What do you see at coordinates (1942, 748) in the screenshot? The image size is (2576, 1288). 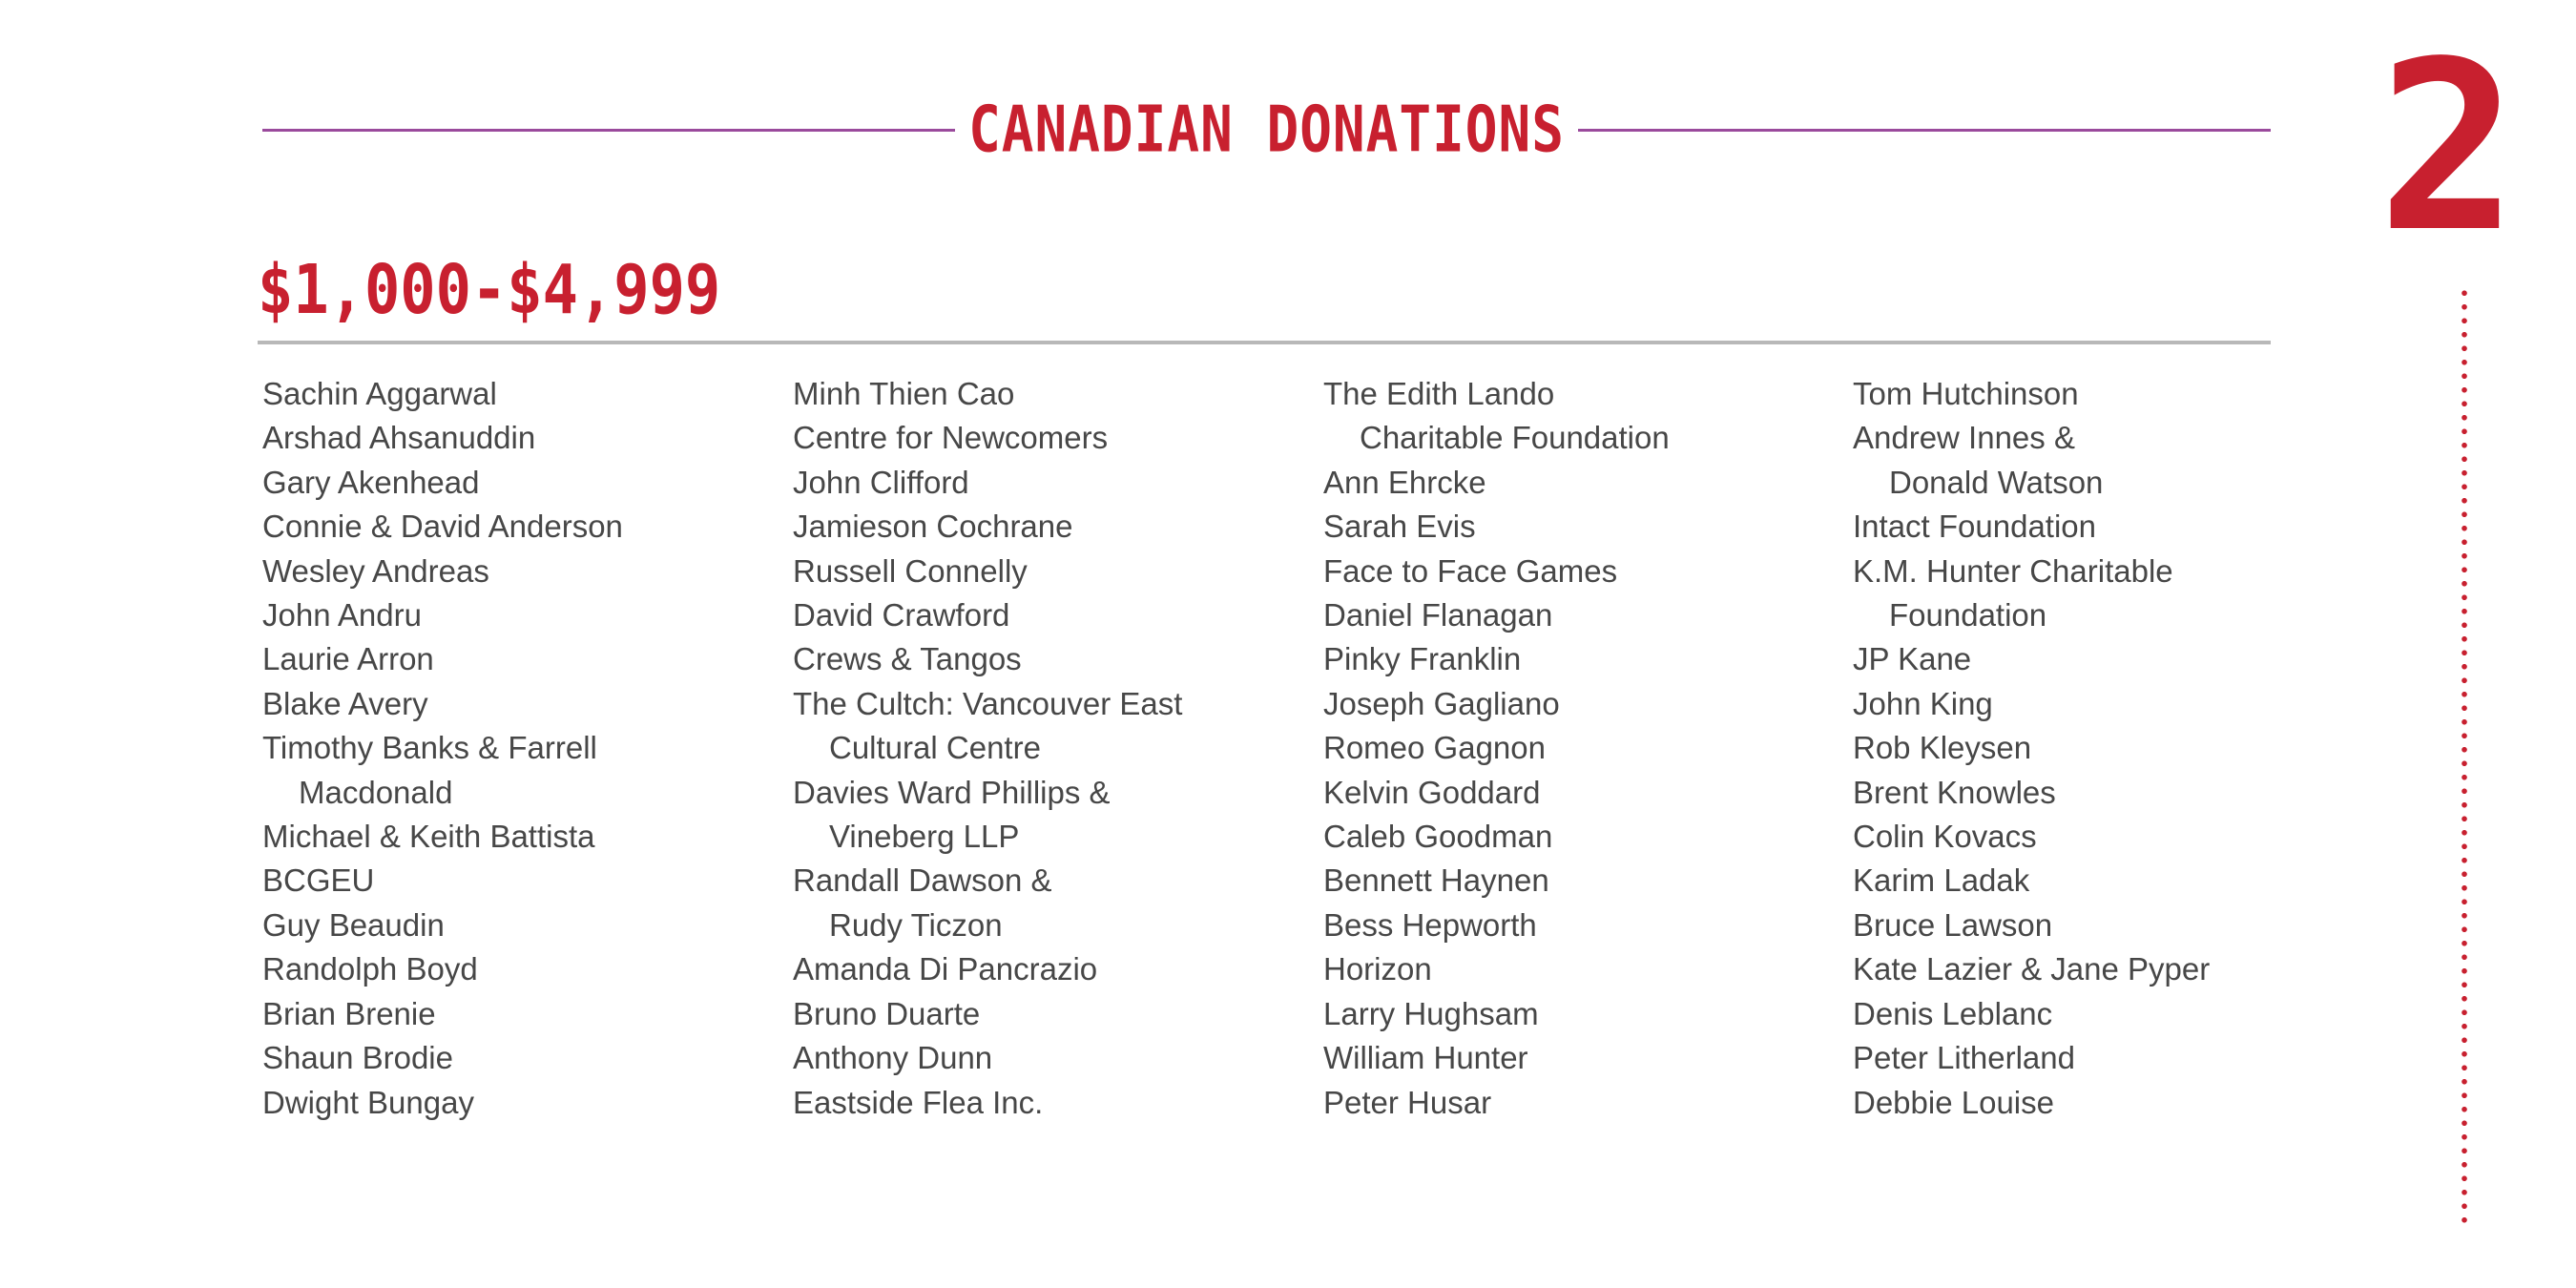 I see `donor-entry: Rob Kleysen` at bounding box center [1942, 748].